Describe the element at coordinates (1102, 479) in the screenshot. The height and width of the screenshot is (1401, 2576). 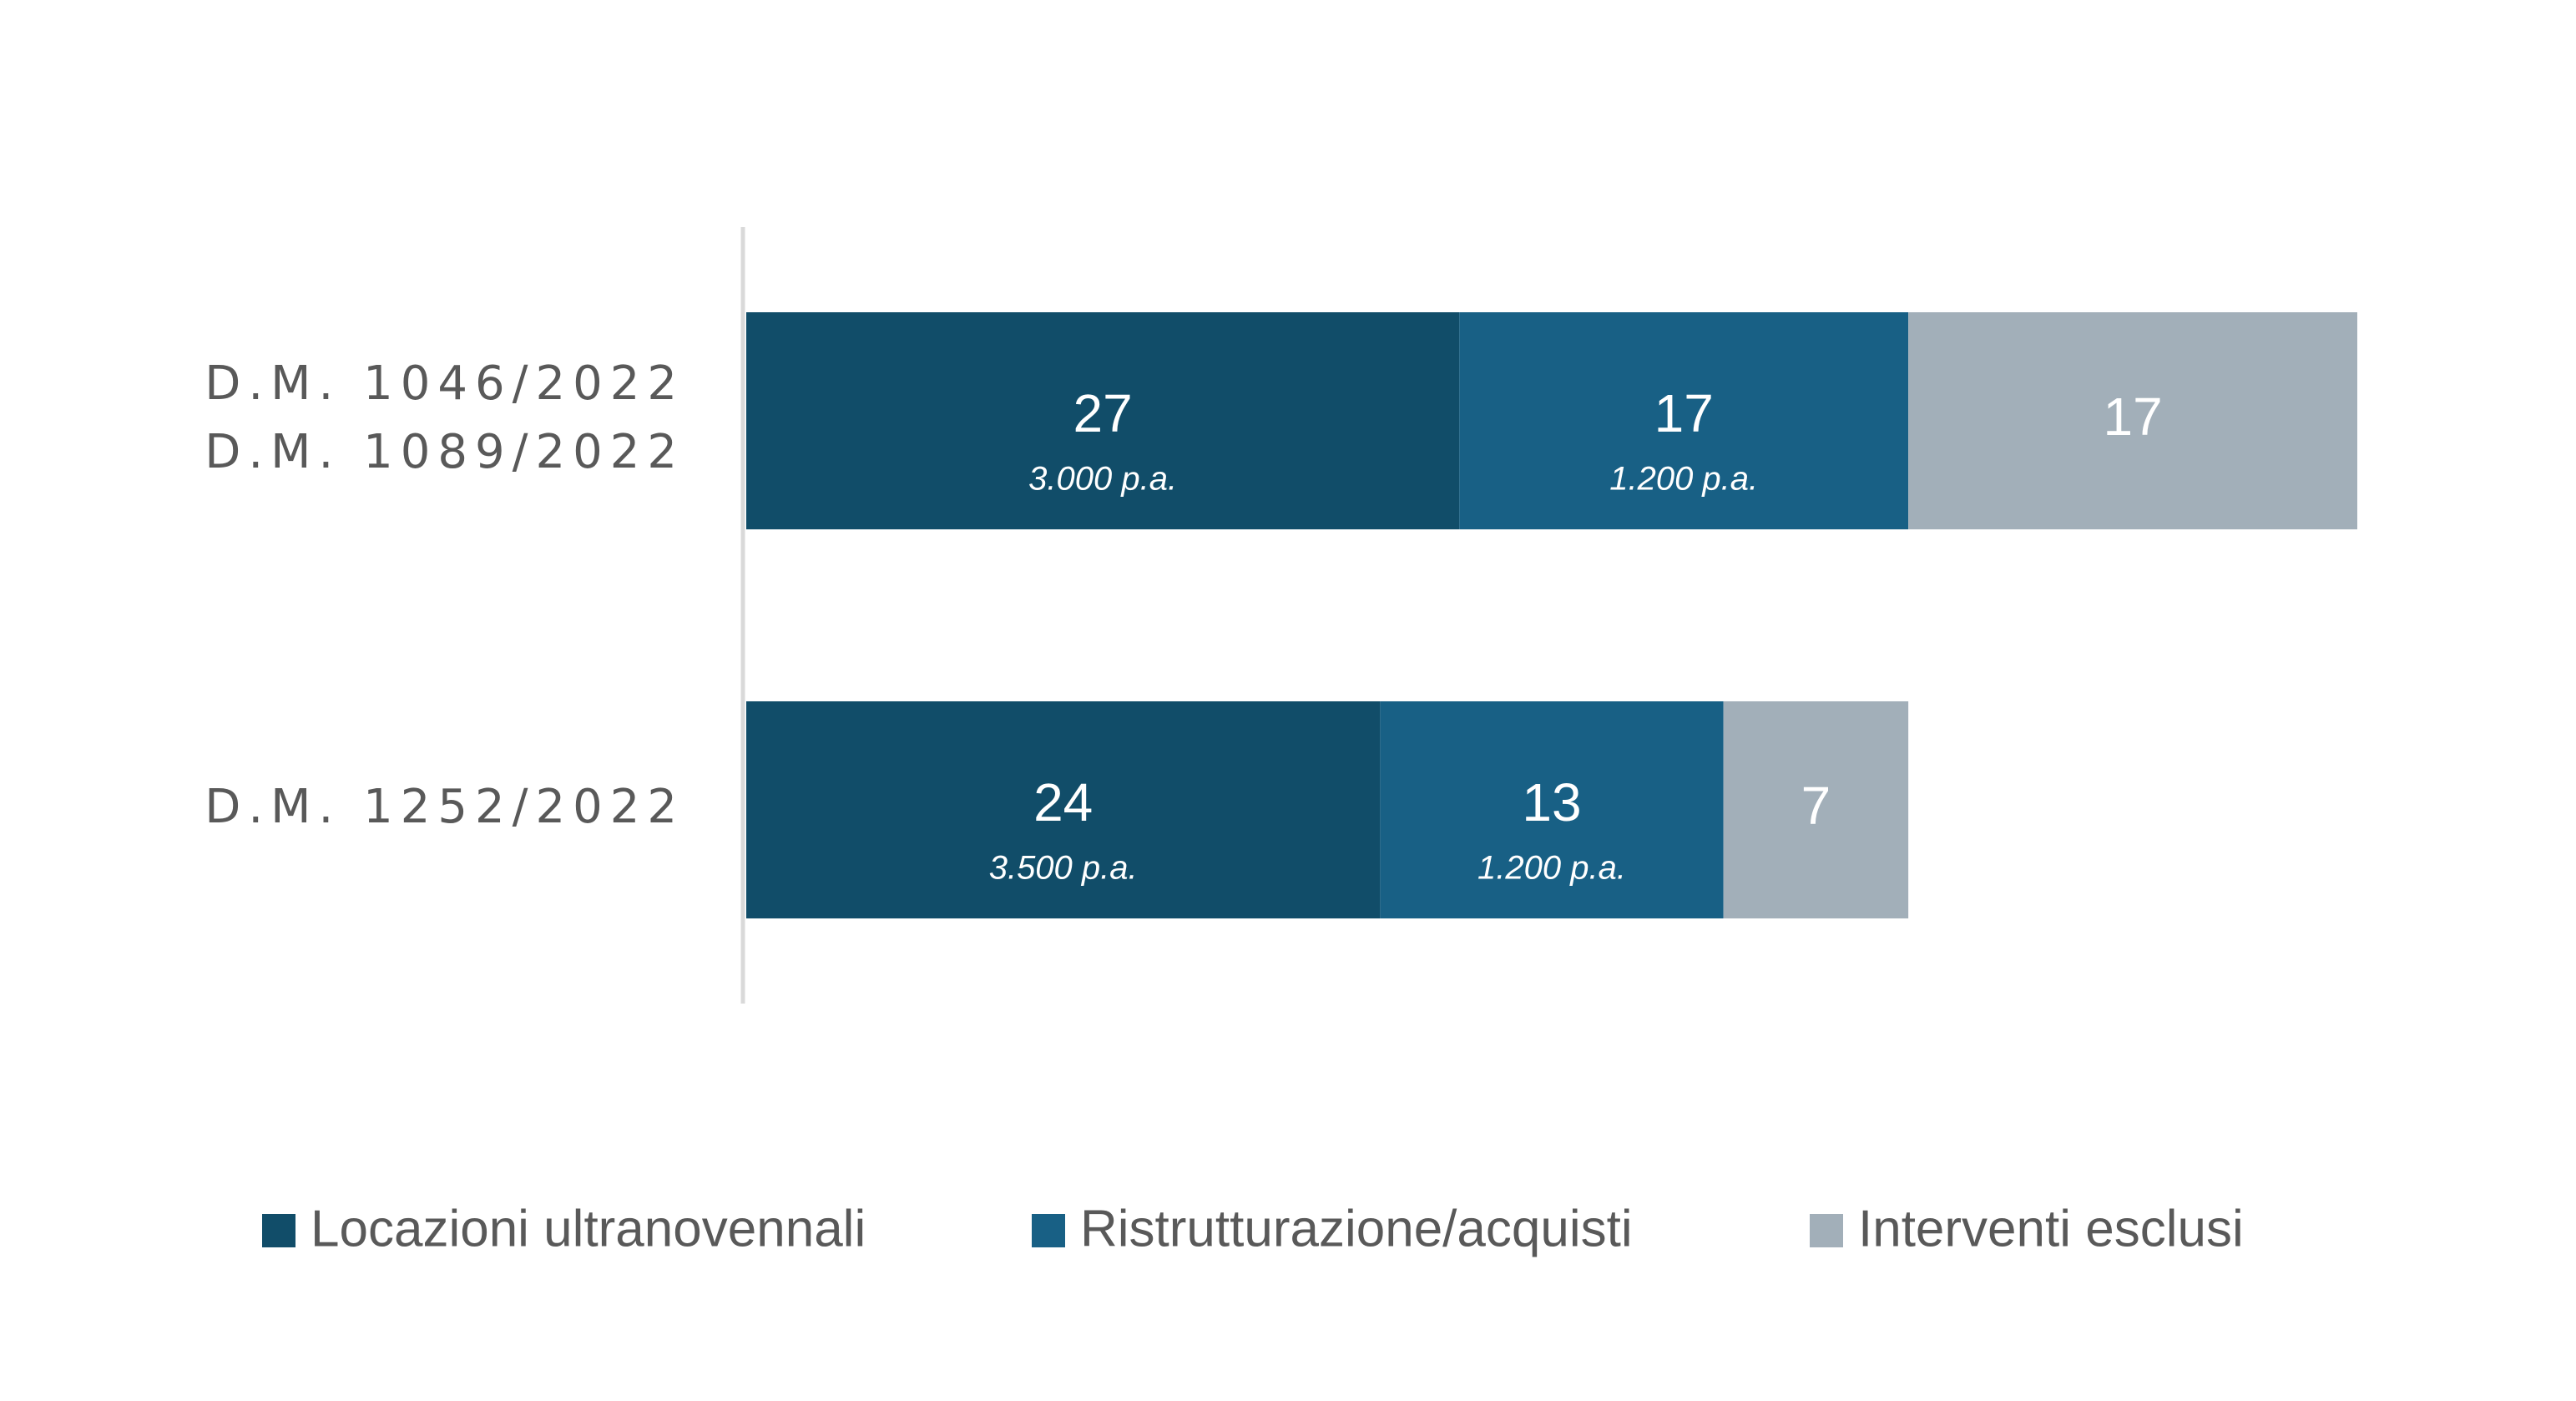
I see `value-sublabel: 3.000 p.a.` at that location.